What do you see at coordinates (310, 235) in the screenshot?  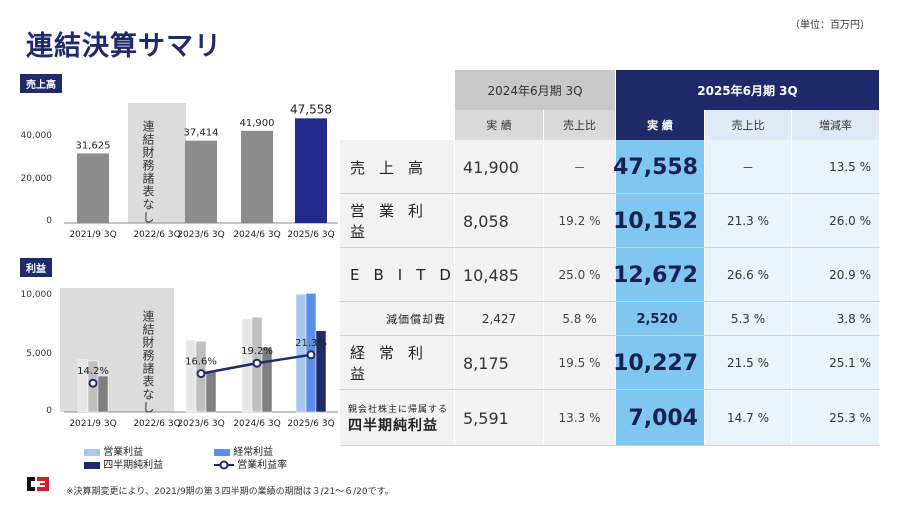 I see `sales-category-label: 2025/6 3Q` at bounding box center [310, 235].